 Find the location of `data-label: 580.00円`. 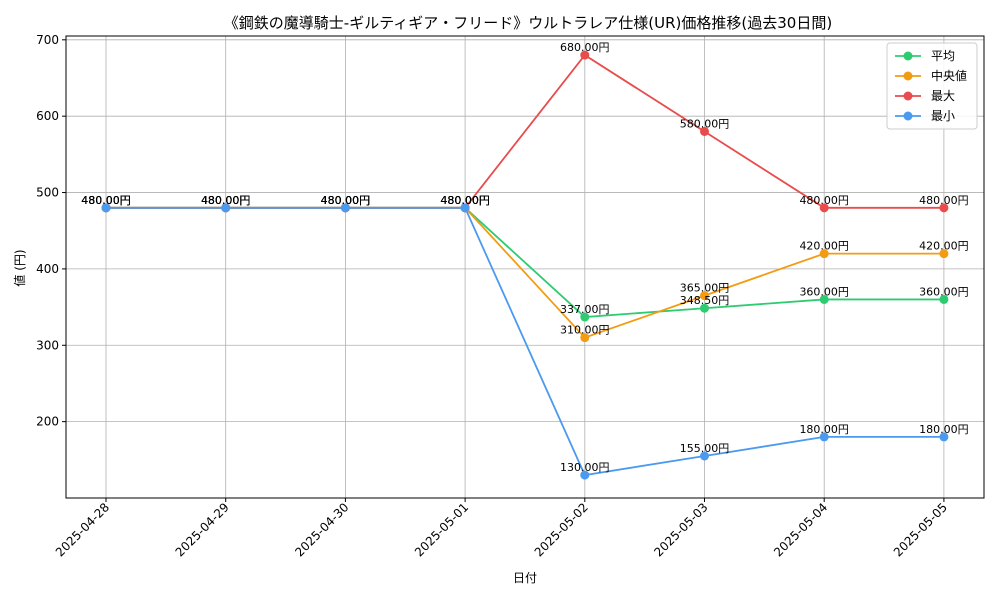

data-label: 580.00円 is located at coordinates (705, 123).